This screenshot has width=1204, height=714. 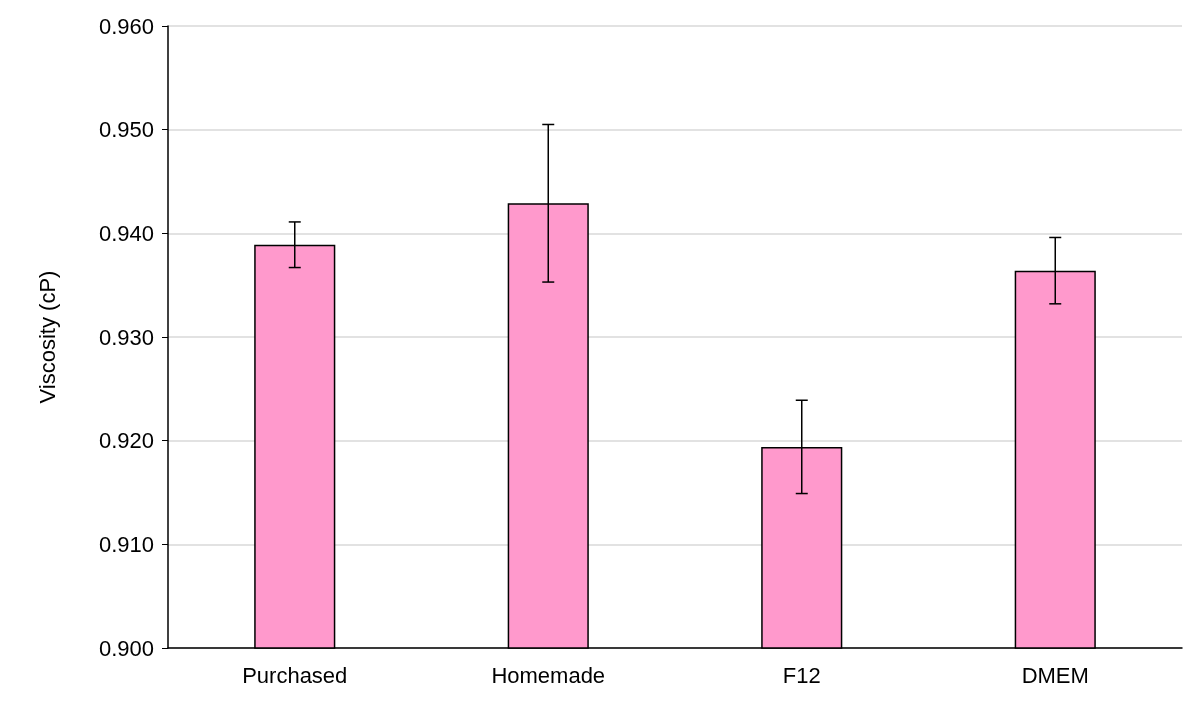 I want to click on y-tick-label: 0.900, so click(x=126, y=648).